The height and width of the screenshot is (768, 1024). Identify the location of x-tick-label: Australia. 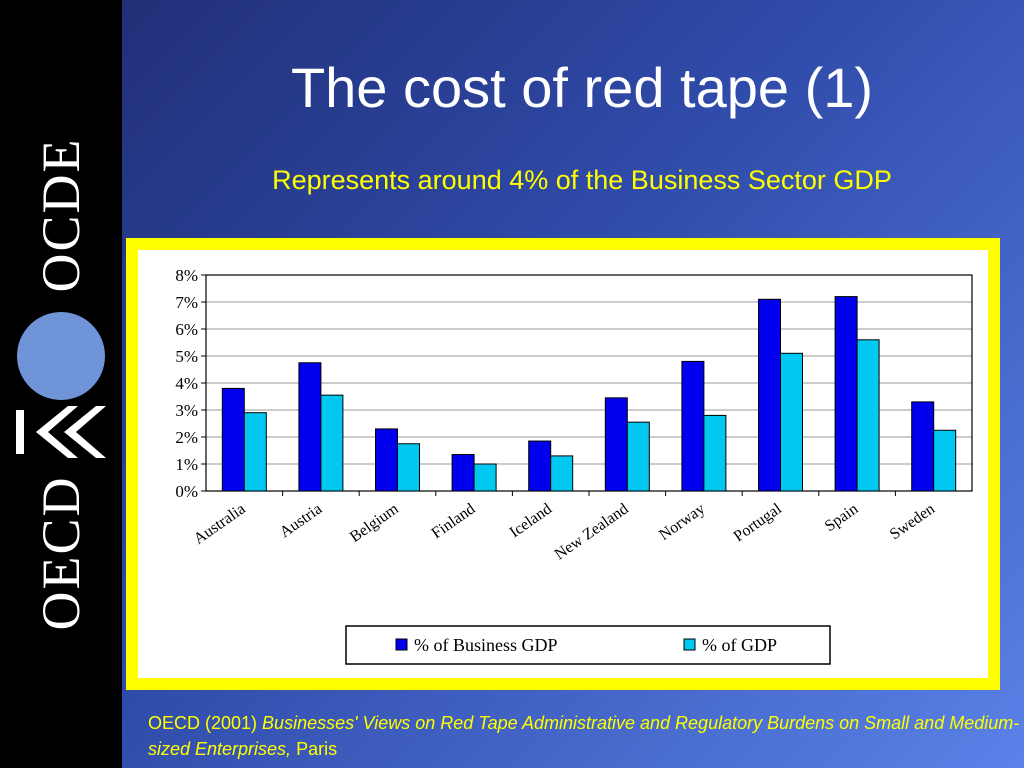
(220, 524).